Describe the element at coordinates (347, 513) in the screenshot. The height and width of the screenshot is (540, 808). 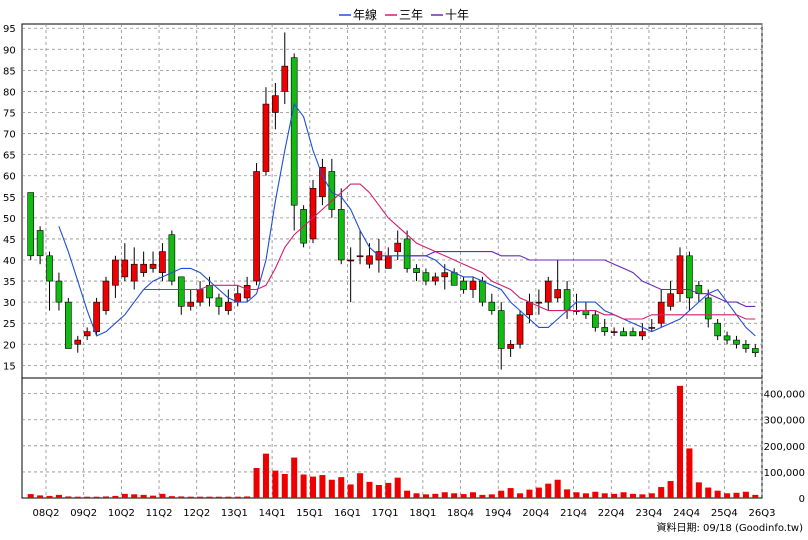
I see `x-tick-label: 16Q1` at that location.